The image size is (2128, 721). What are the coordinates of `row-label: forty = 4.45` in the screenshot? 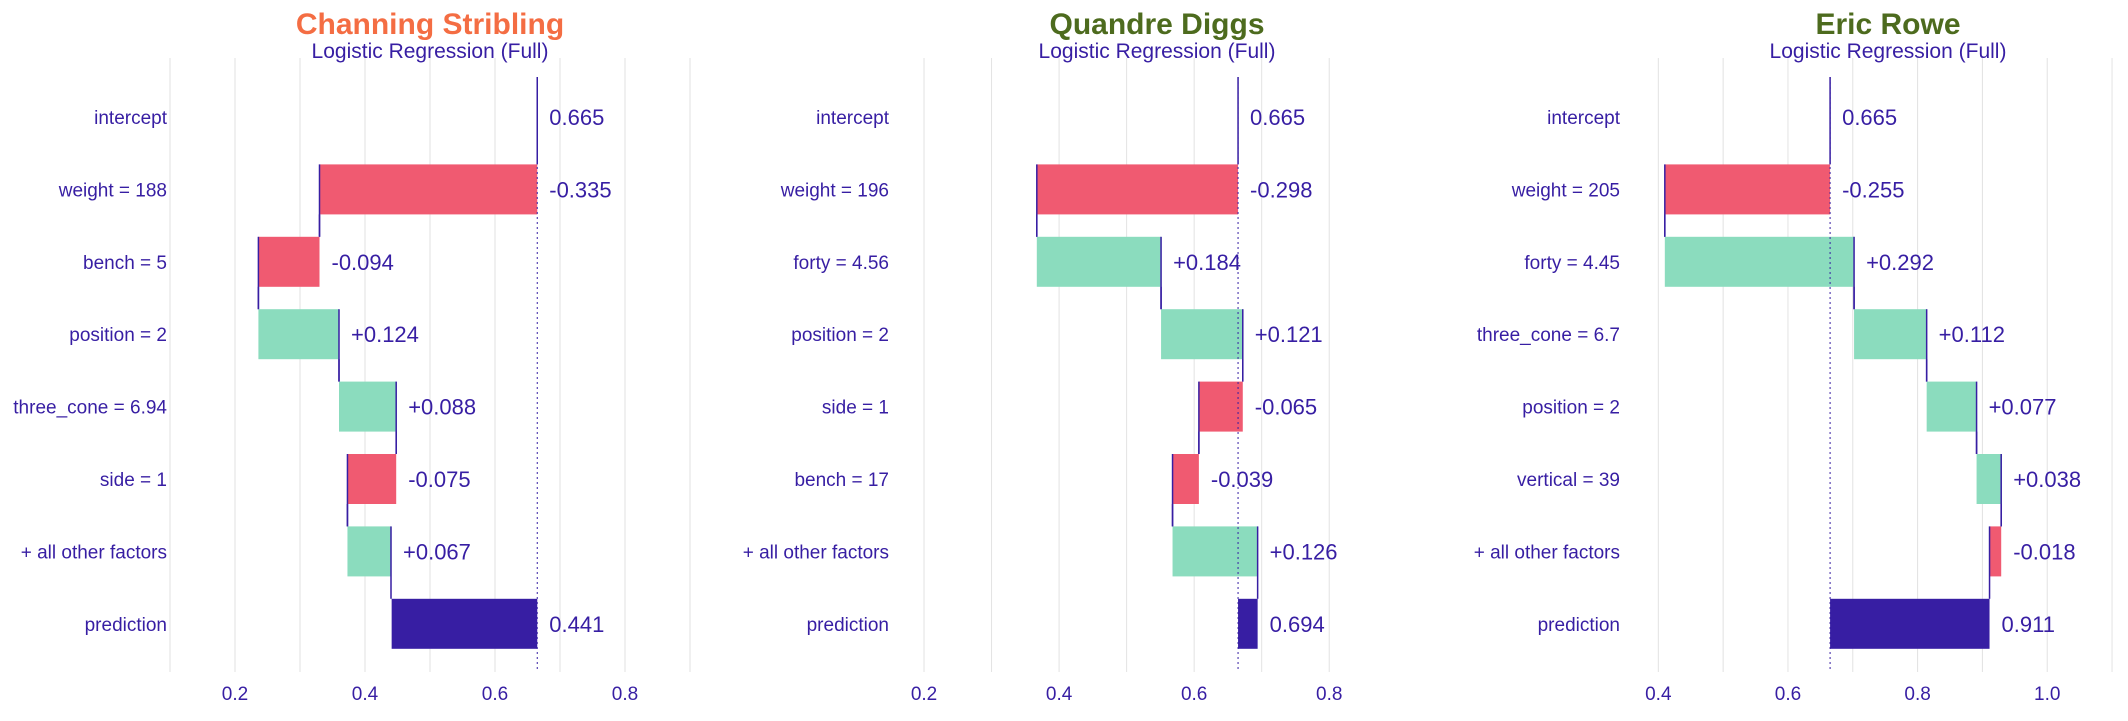 It's located at (1572, 263).